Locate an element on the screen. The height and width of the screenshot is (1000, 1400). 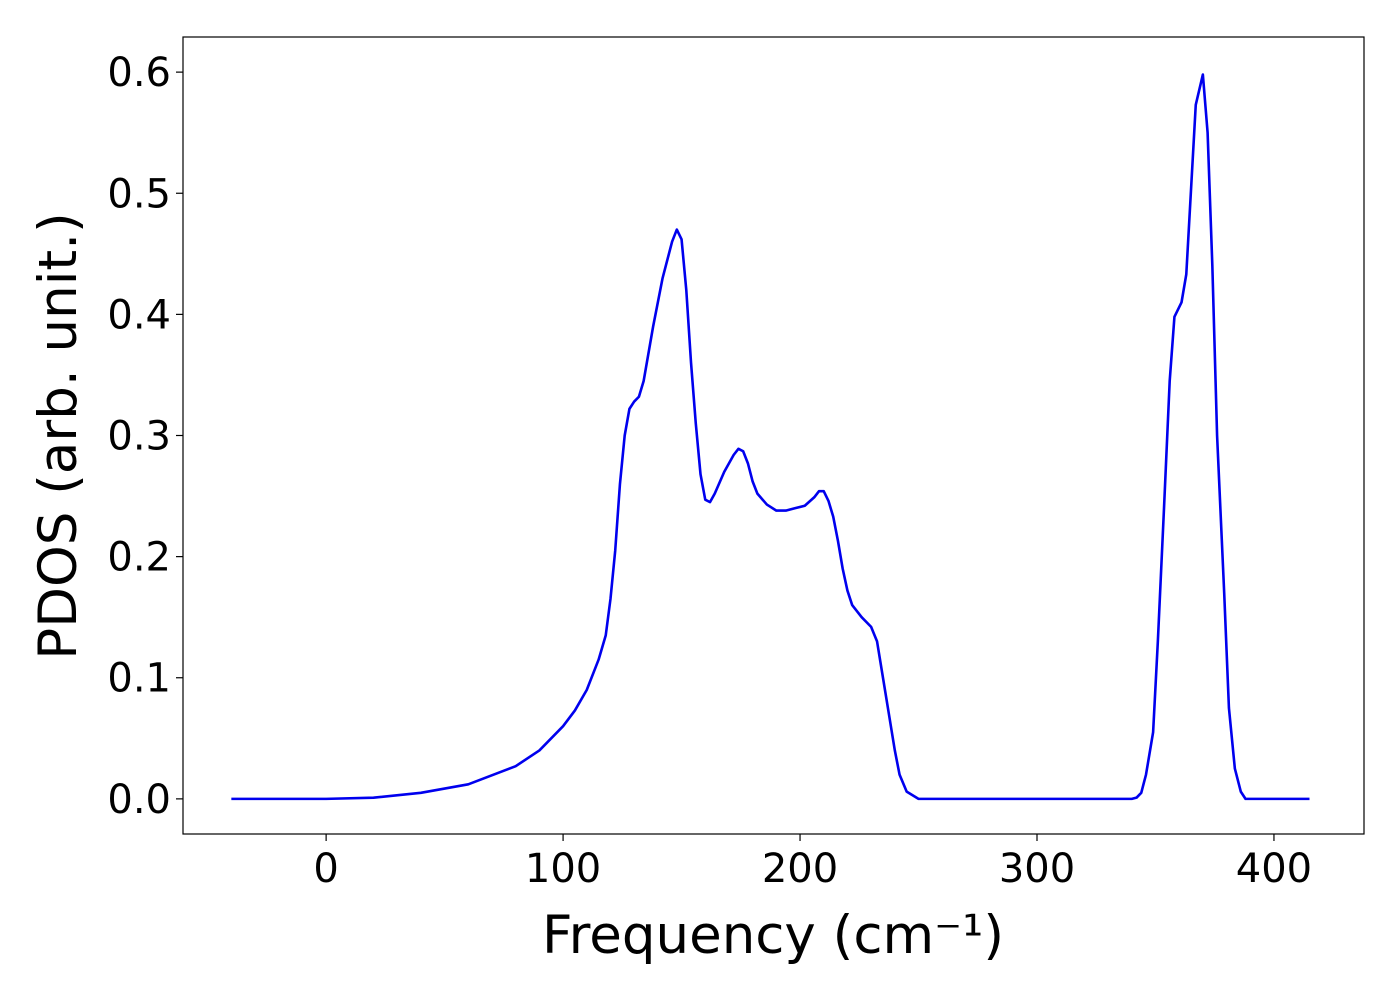
x-tick-label: 100 is located at coordinates (563, 869).